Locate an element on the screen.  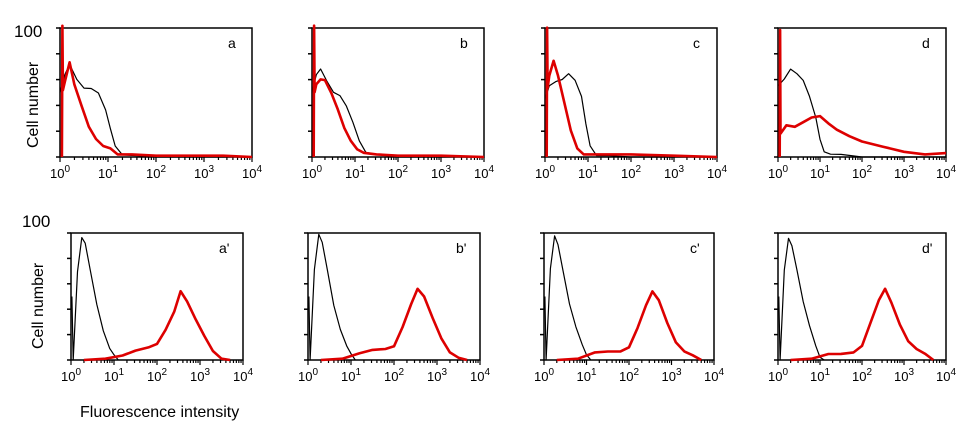
panel-c-prime: 10⁰ 10¹ 10² 10³ 10⁴ c' is located at coordinates (629, 308).